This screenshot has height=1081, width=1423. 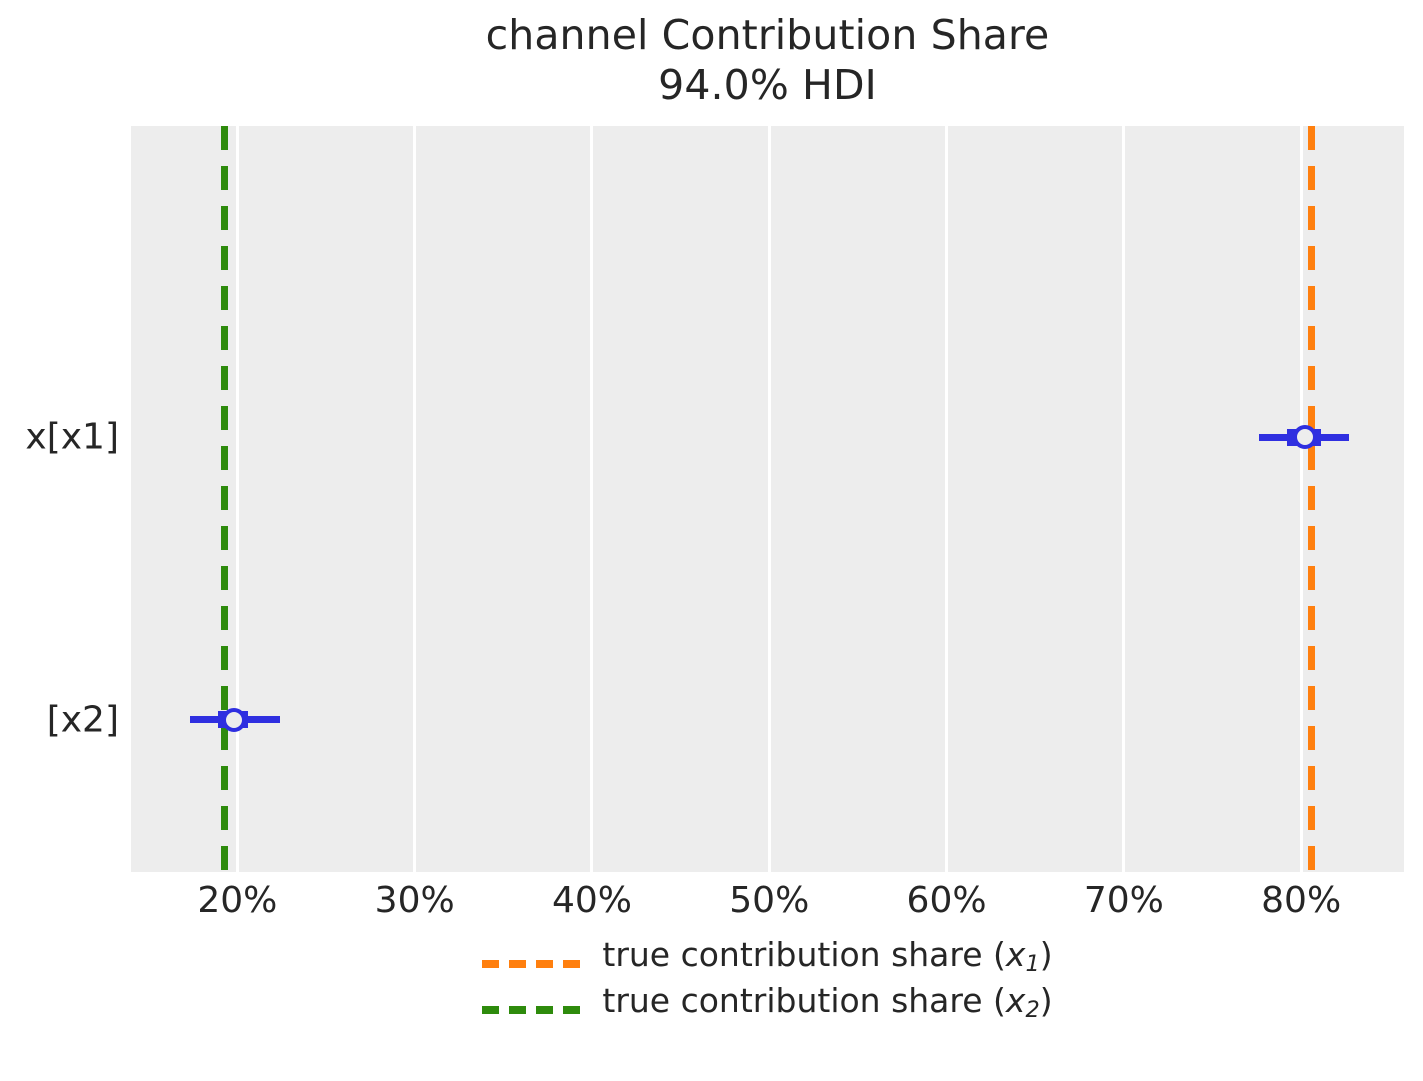 I want to click on gridline-50pct, so click(x=769, y=499).